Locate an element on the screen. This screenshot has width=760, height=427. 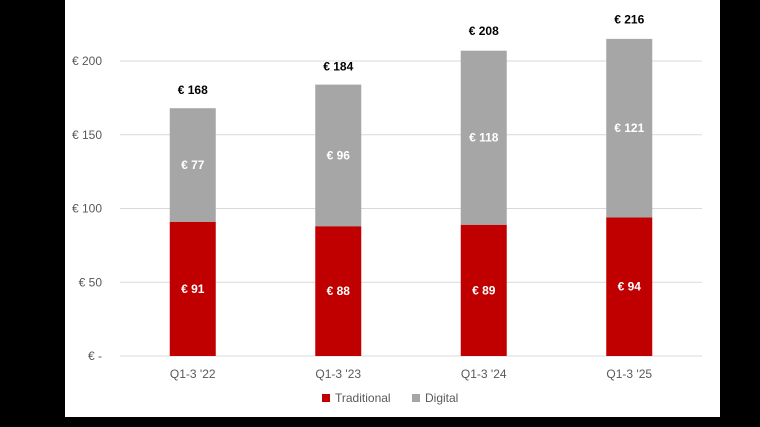
segment-value-label: € 96 is located at coordinates (339, 155).